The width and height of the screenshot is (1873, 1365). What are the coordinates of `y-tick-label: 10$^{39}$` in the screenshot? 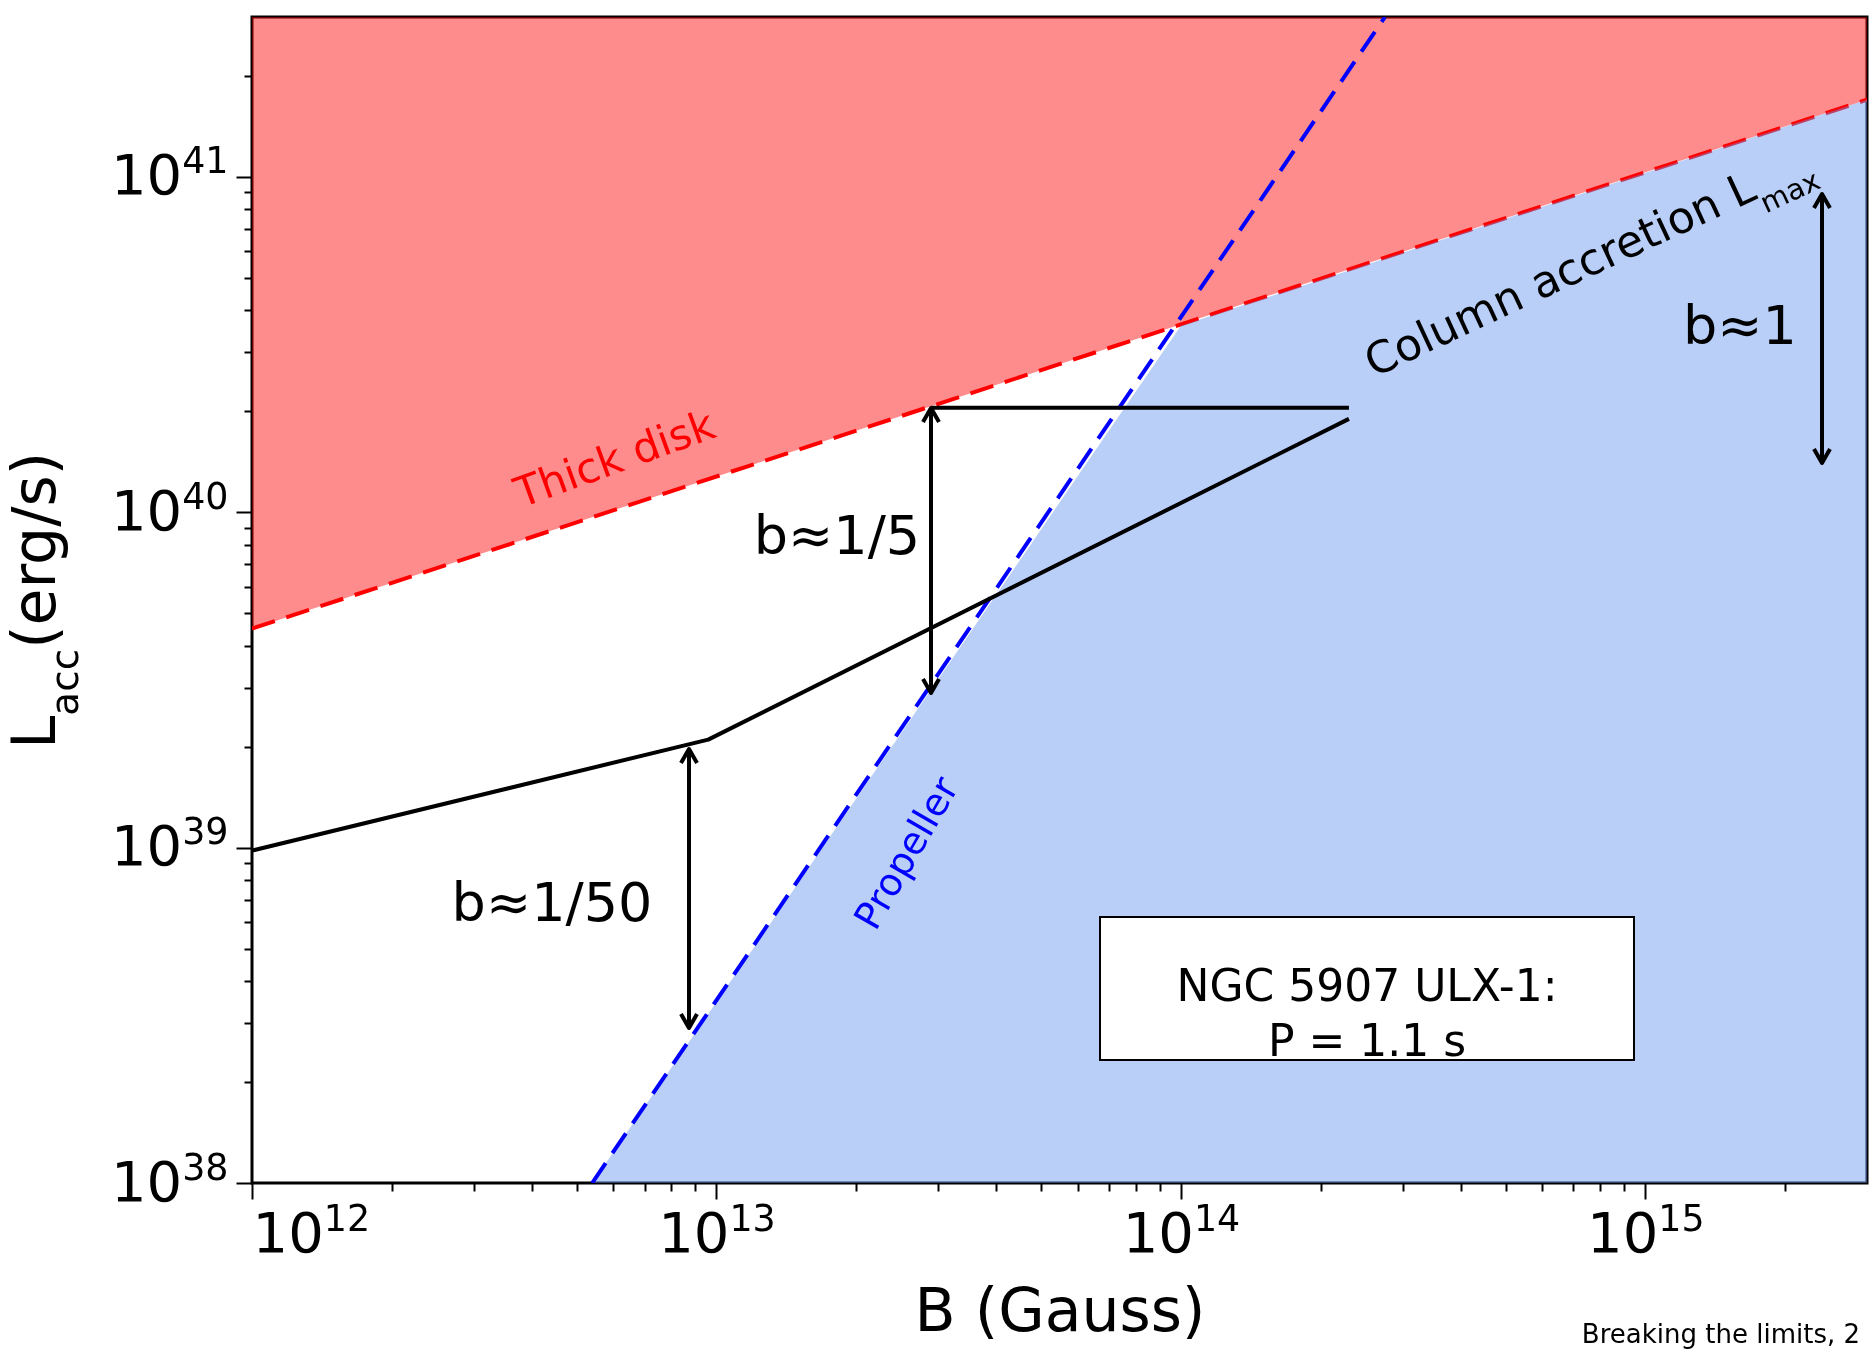 It's located at (169, 844).